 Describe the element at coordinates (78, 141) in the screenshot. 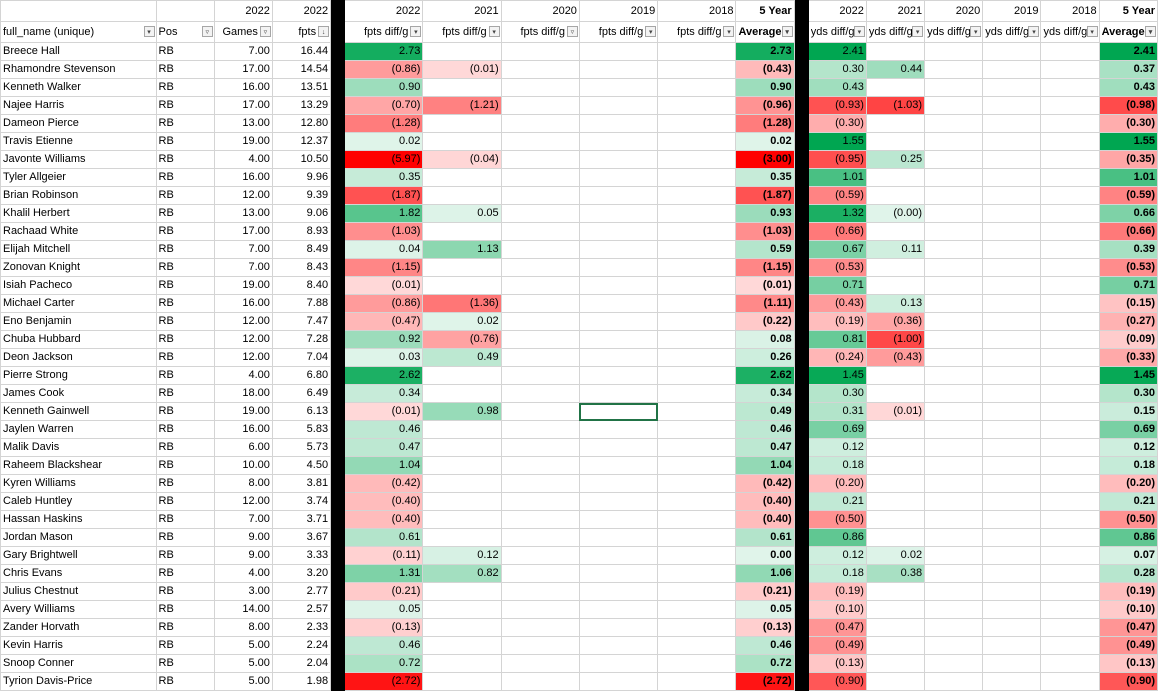

I see `player-name-cell: Travis Etienne` at that location.